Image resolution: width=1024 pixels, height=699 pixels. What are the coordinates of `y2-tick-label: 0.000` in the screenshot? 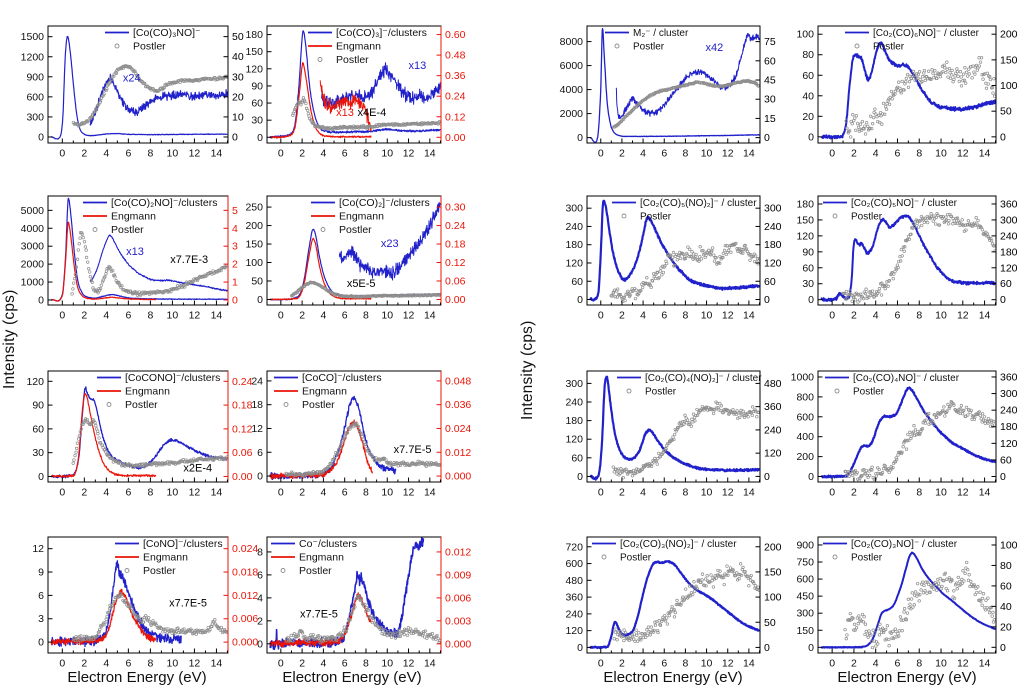 It's located at (458, 477).